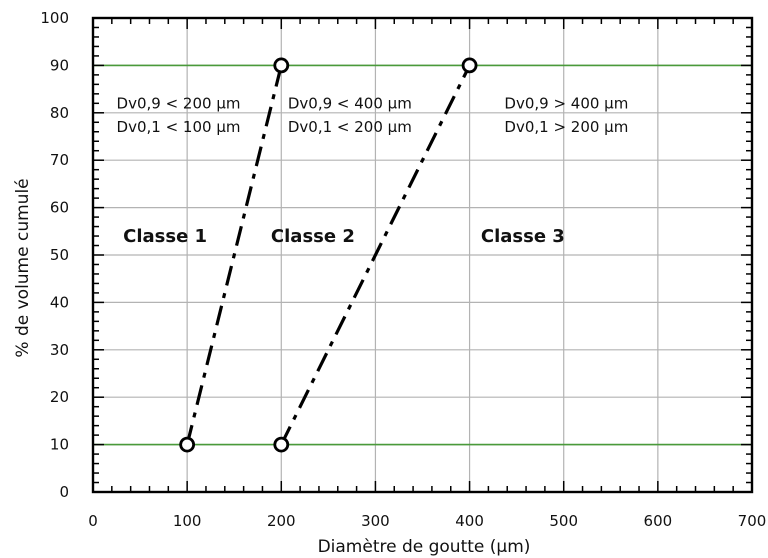 The height and width of the screenshot is (558, 768). Describe the element at coordinates (165, 236) in the screenshot. I see `class-label: Classe 1` at that location.